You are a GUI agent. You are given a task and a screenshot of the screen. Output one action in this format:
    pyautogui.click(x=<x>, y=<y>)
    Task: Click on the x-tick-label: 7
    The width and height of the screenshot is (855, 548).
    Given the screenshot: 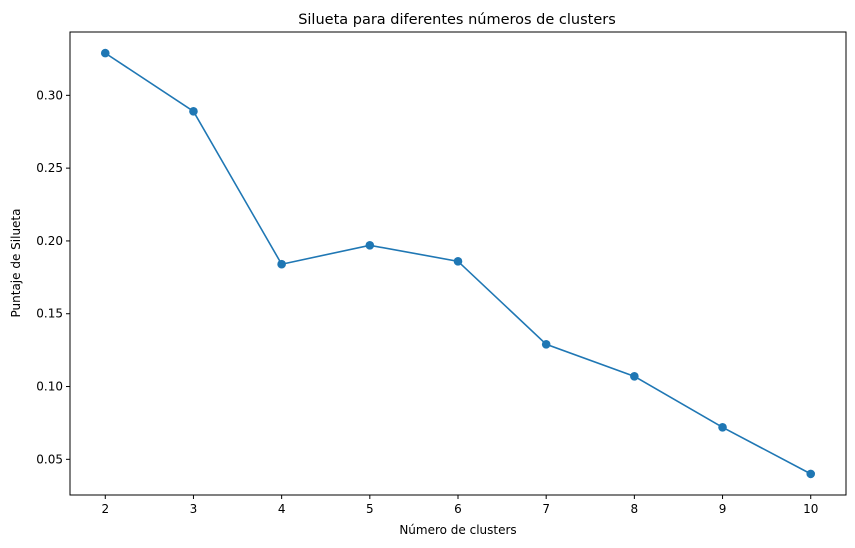 What is the action you would take?
    pyautogui.click(x=546, y=509)
    